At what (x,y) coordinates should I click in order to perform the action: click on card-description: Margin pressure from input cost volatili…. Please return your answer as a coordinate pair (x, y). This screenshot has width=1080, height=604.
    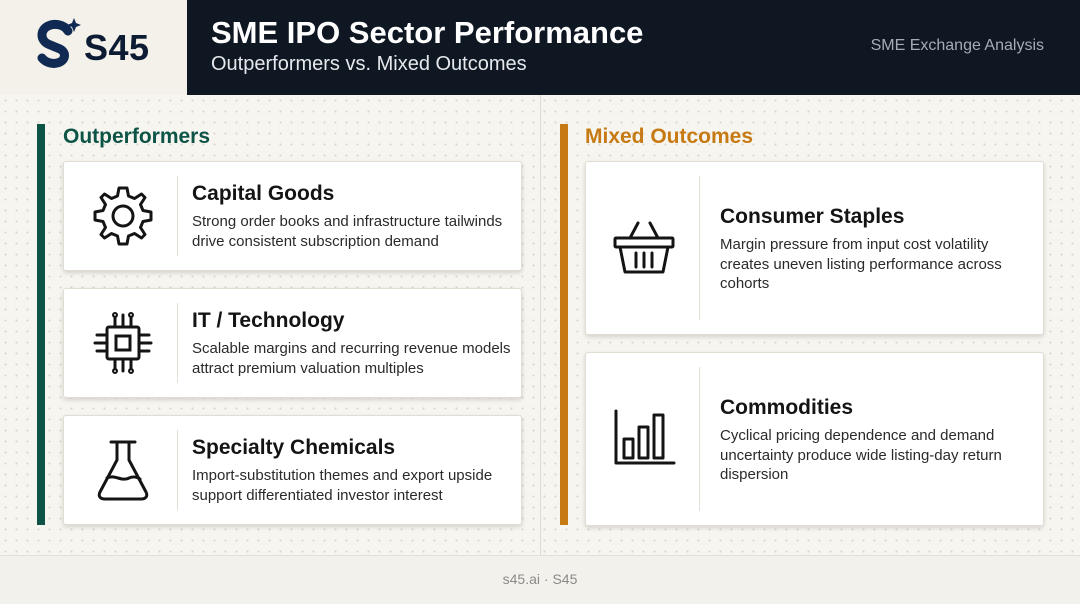
    Looking at the image, I should click on (861, 264).